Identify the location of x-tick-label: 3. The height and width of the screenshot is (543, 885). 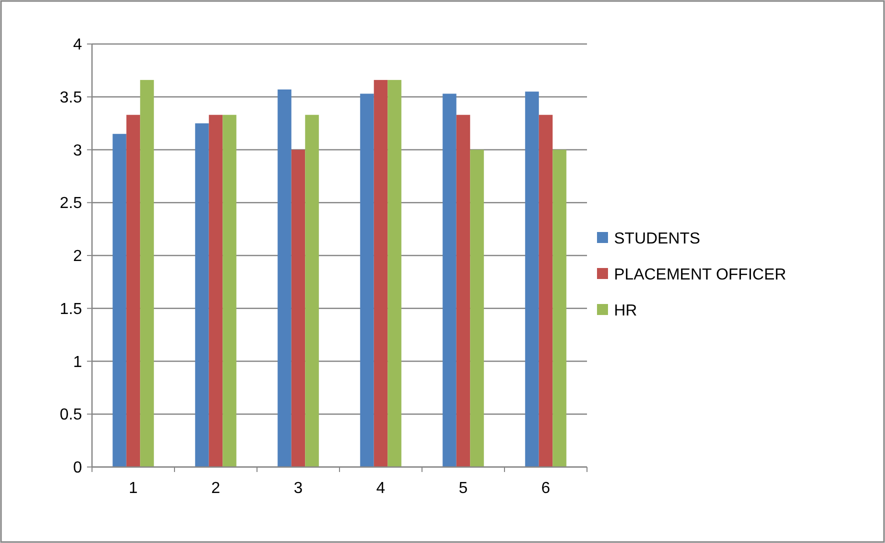
(298, 488).